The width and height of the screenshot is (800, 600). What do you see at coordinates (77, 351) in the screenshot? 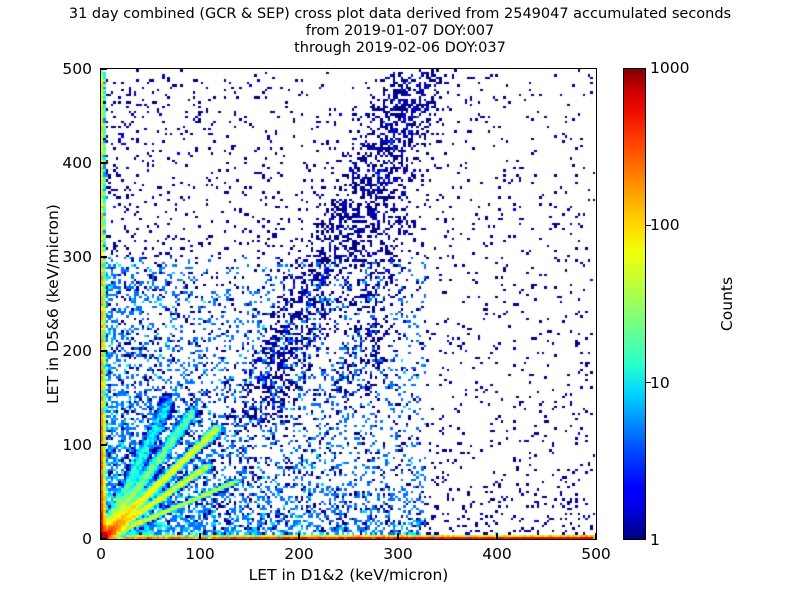
I see `y-tick-label: 200` at bounding box center [77, 351].